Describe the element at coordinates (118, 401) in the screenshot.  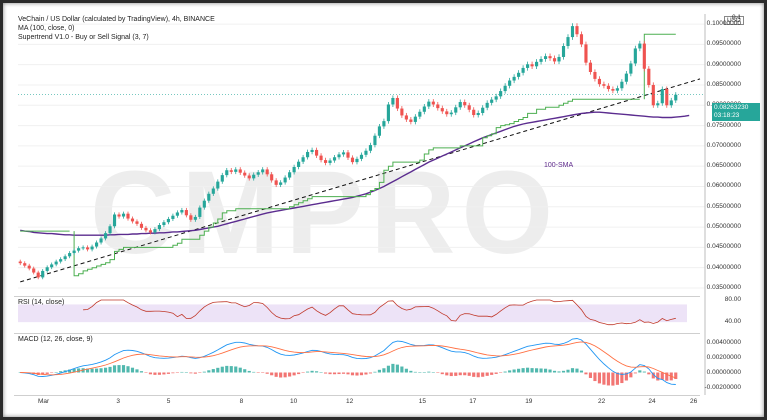
I see `time-tick: 3` at that location.